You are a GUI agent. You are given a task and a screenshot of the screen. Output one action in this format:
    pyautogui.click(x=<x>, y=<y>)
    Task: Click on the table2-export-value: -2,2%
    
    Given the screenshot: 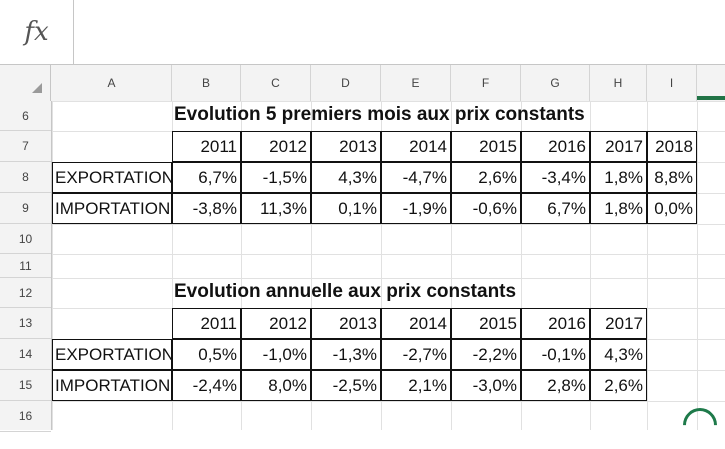 What is the action you would take?
    pyautogui.click(x=486, y=354)
    